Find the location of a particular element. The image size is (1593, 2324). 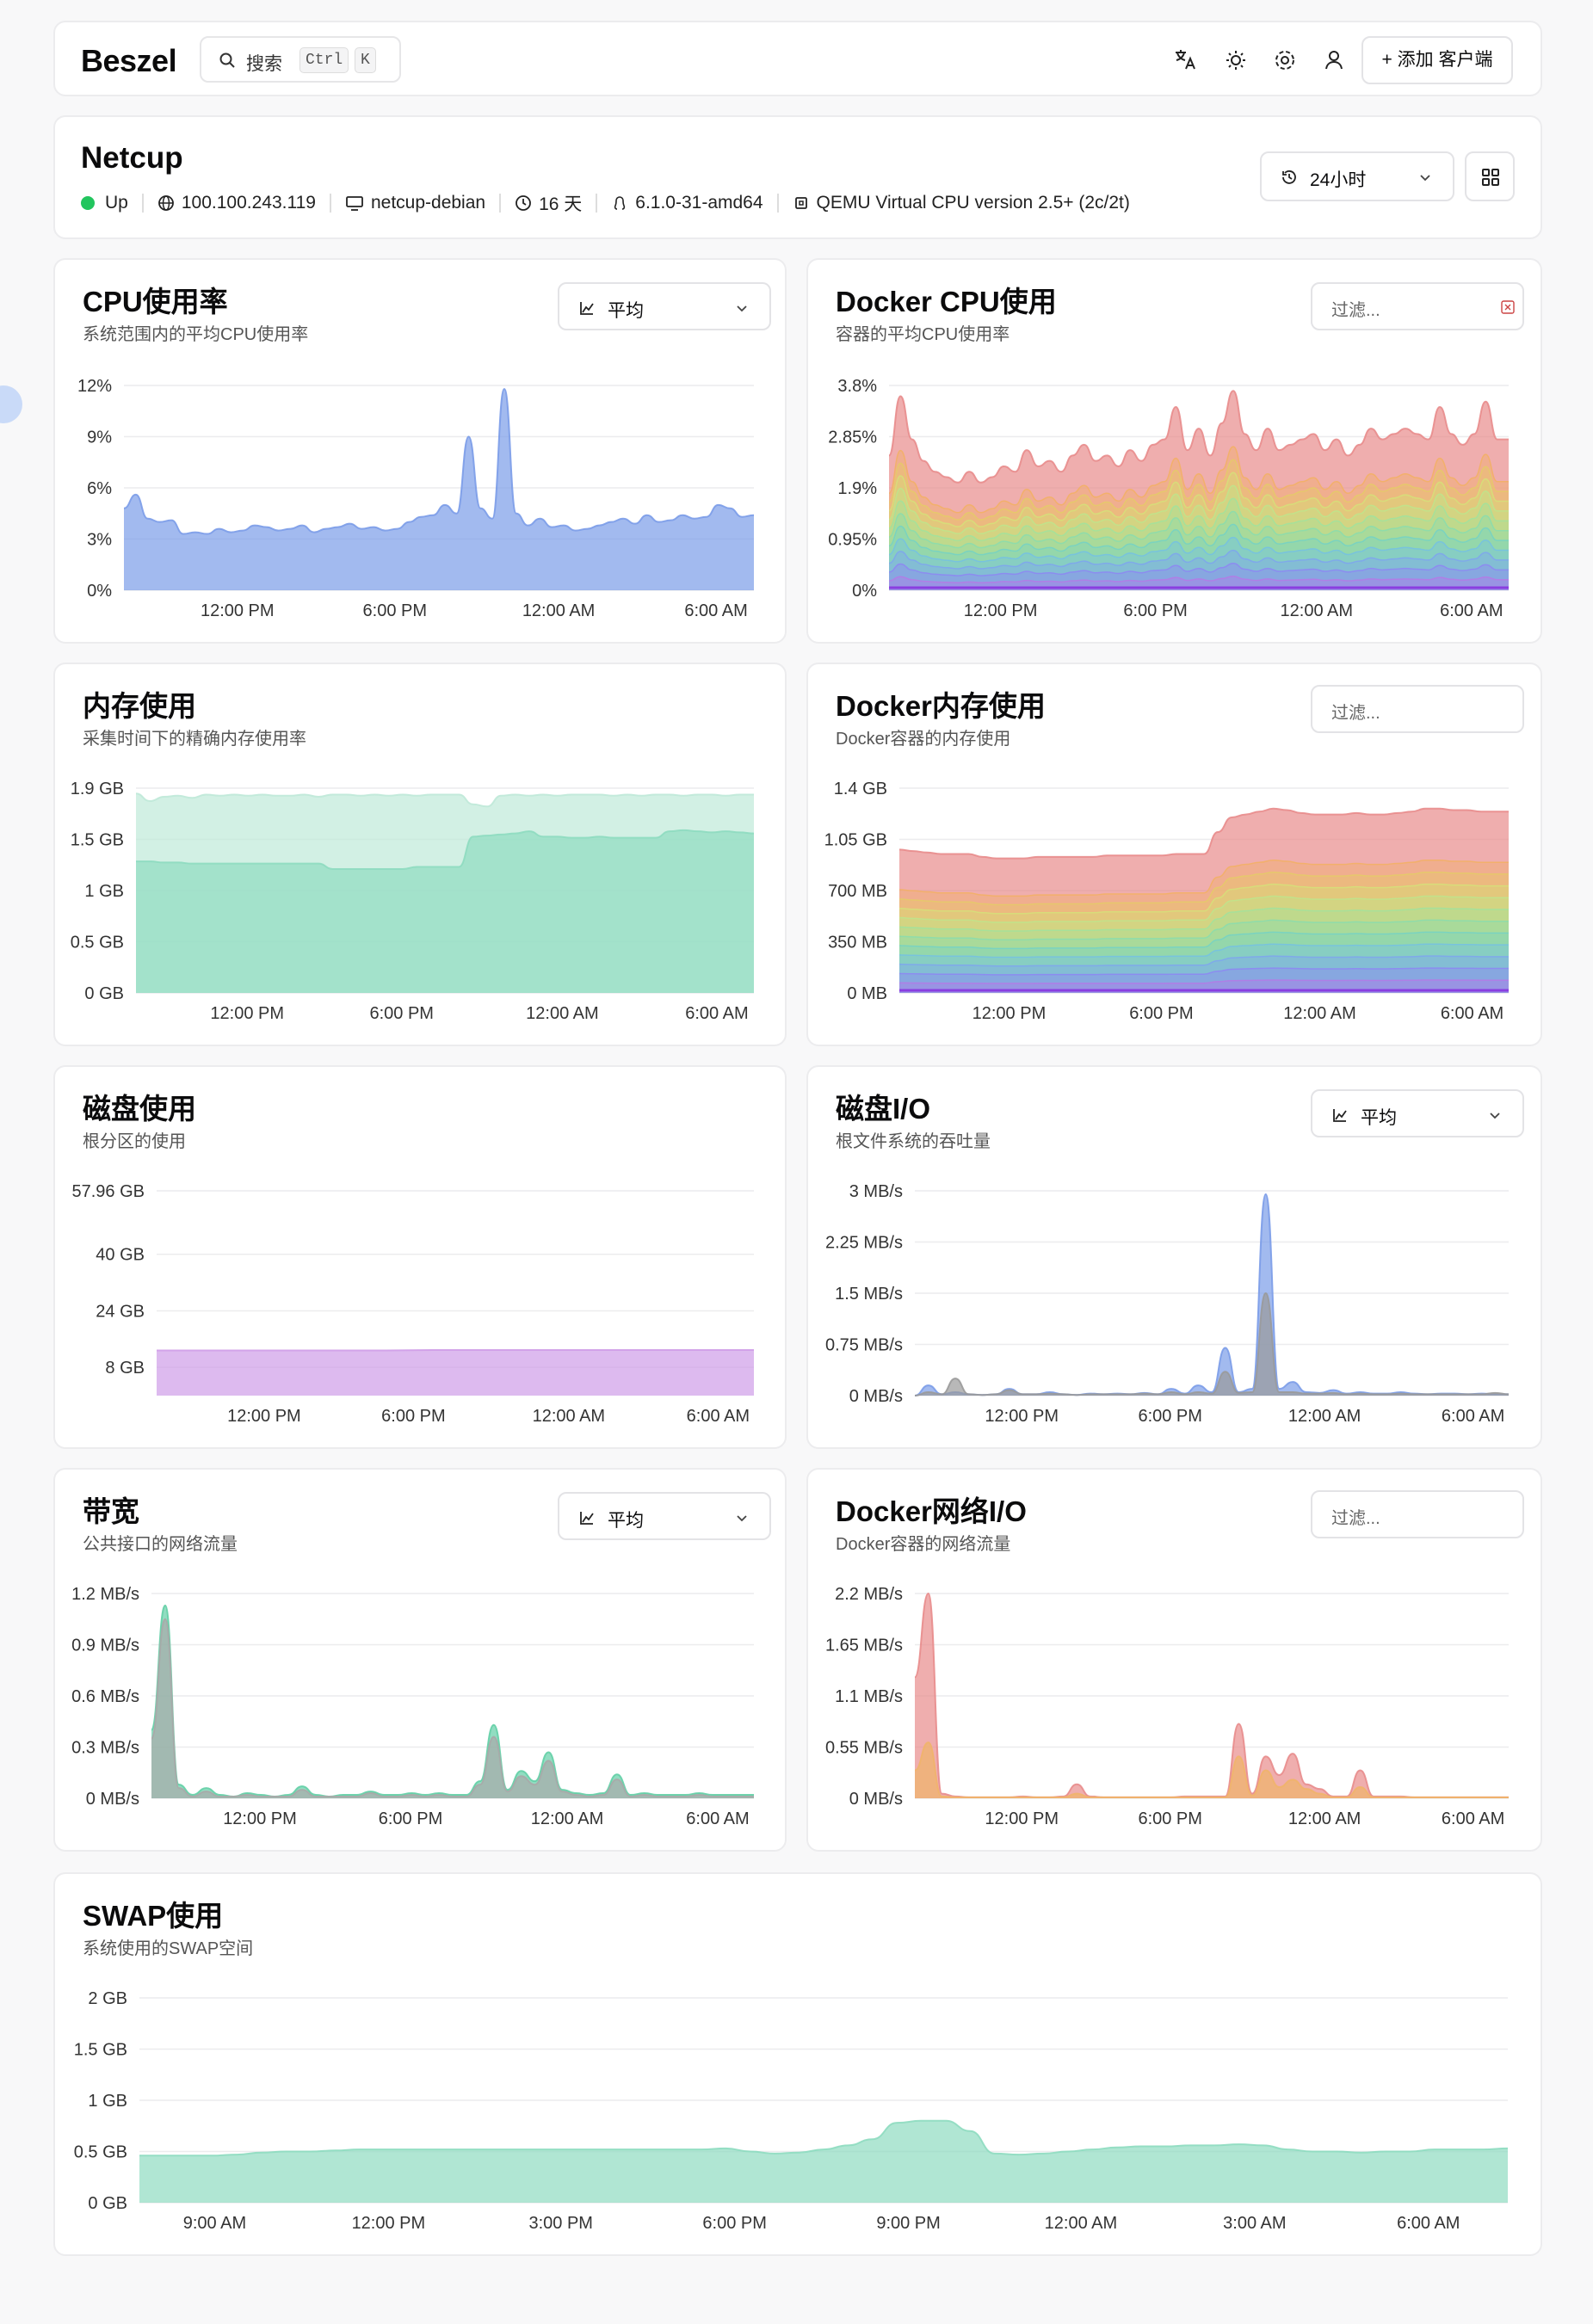

settings-button is located at coordinates (1285, 60).